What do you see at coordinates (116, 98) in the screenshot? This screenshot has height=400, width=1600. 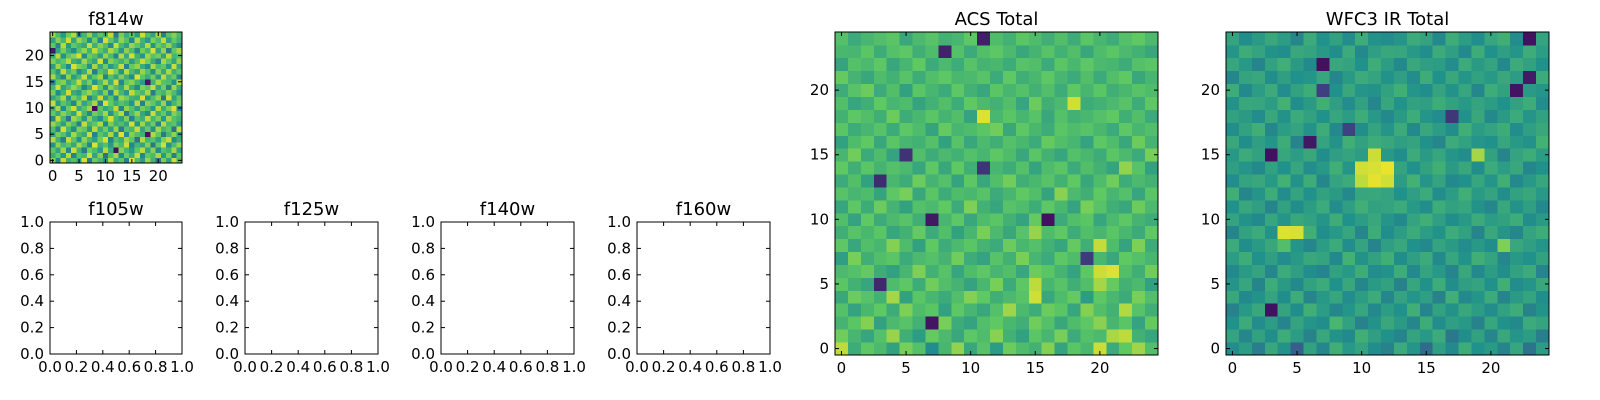 I see `f814w-heatmap-cells` at bounding box center [116, 98].